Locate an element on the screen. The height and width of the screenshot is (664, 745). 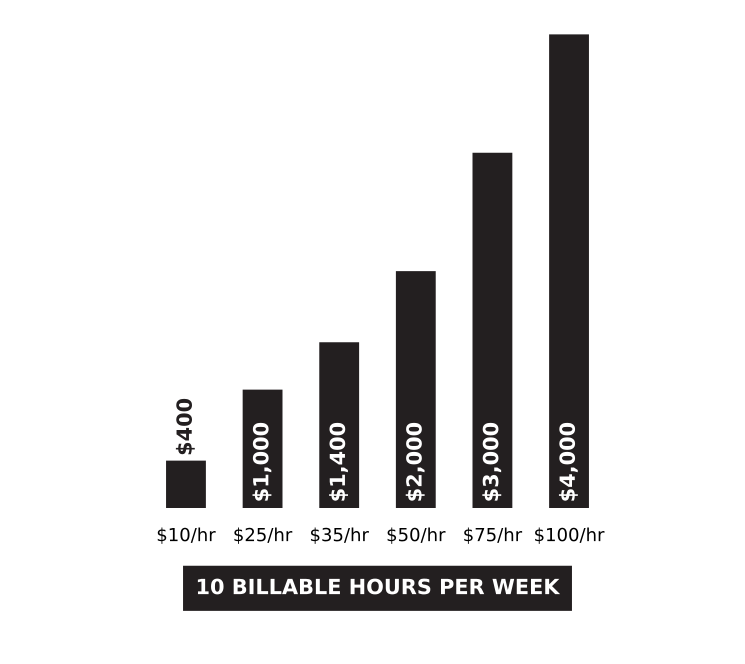
data-label: $400 is located at coordinates (185, 426).